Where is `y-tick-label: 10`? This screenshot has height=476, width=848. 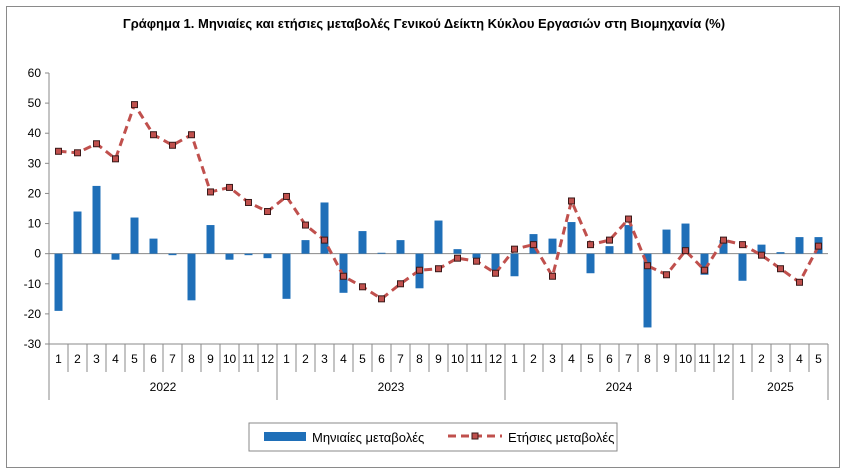 y-tick-label: 10 is located at coordinates (35, 224).